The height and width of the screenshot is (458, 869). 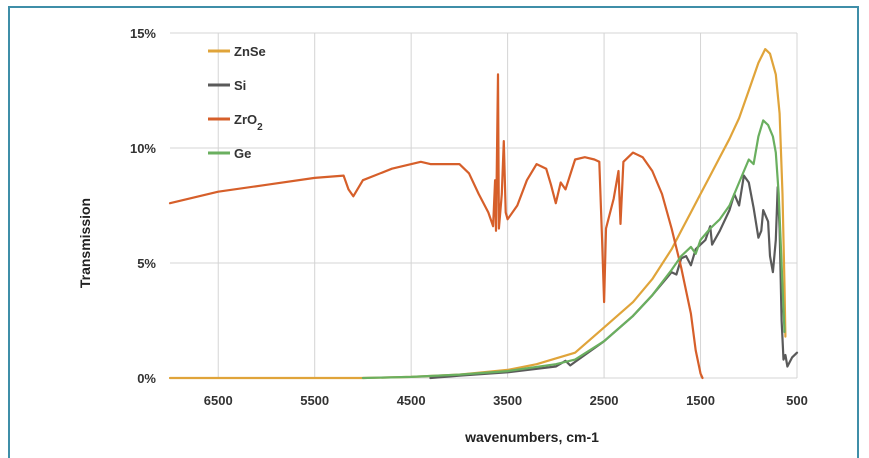 I want to click on x-tick-label: 3500, so click(x=507, y=400).